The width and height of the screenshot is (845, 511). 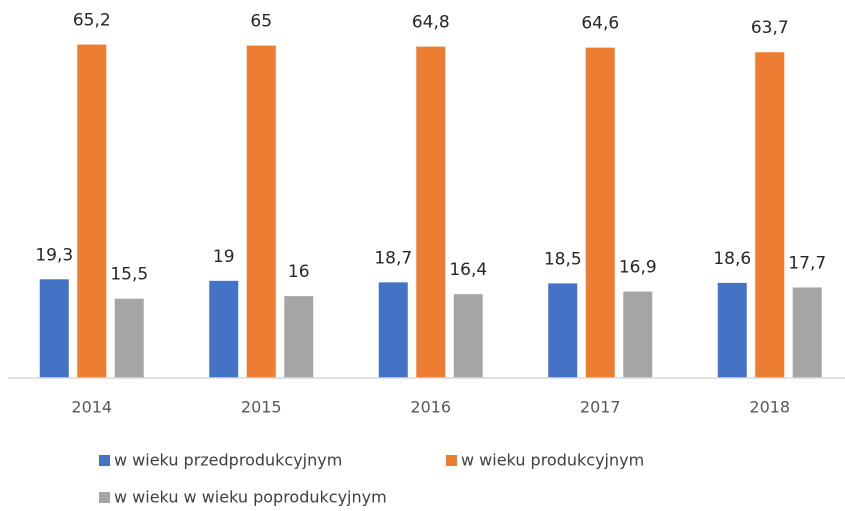 I want to click on data-label: 64,8, so click(x=431, y=23).